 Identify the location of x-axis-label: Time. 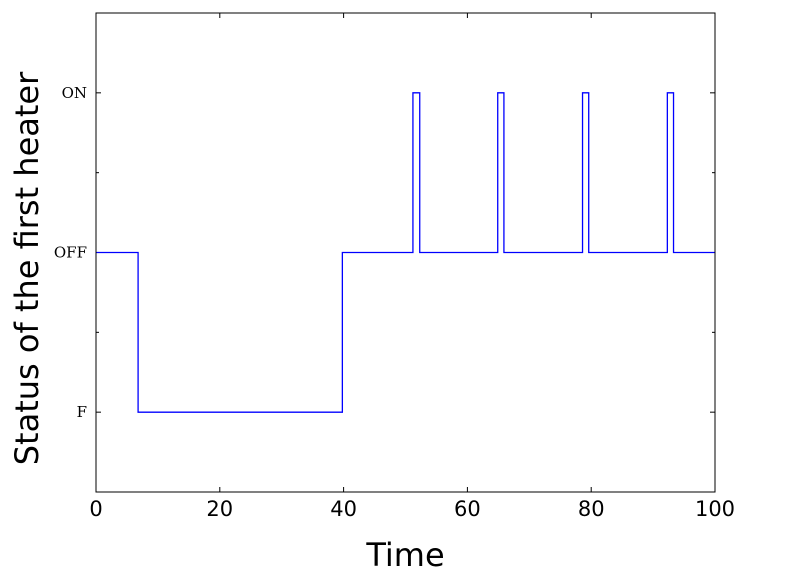
(404, 555).